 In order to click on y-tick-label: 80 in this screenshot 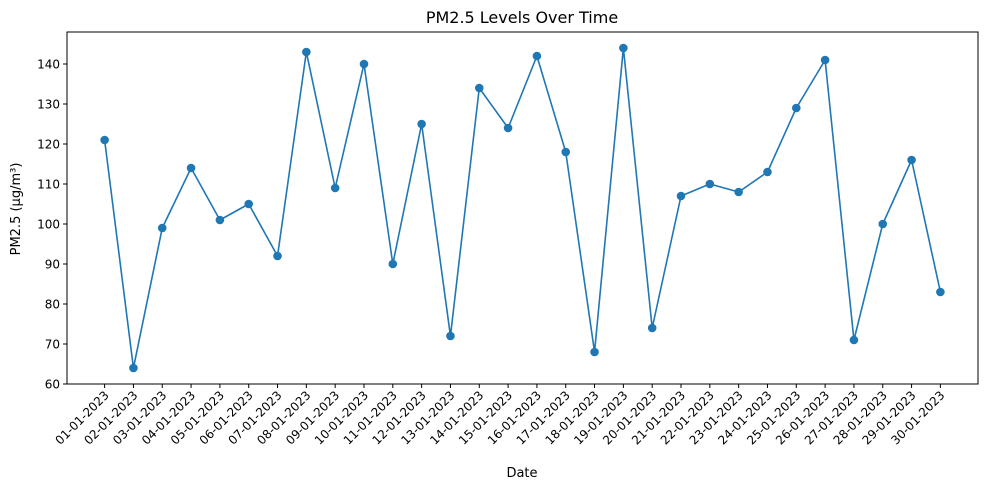, I will do `click(52, 305)`.